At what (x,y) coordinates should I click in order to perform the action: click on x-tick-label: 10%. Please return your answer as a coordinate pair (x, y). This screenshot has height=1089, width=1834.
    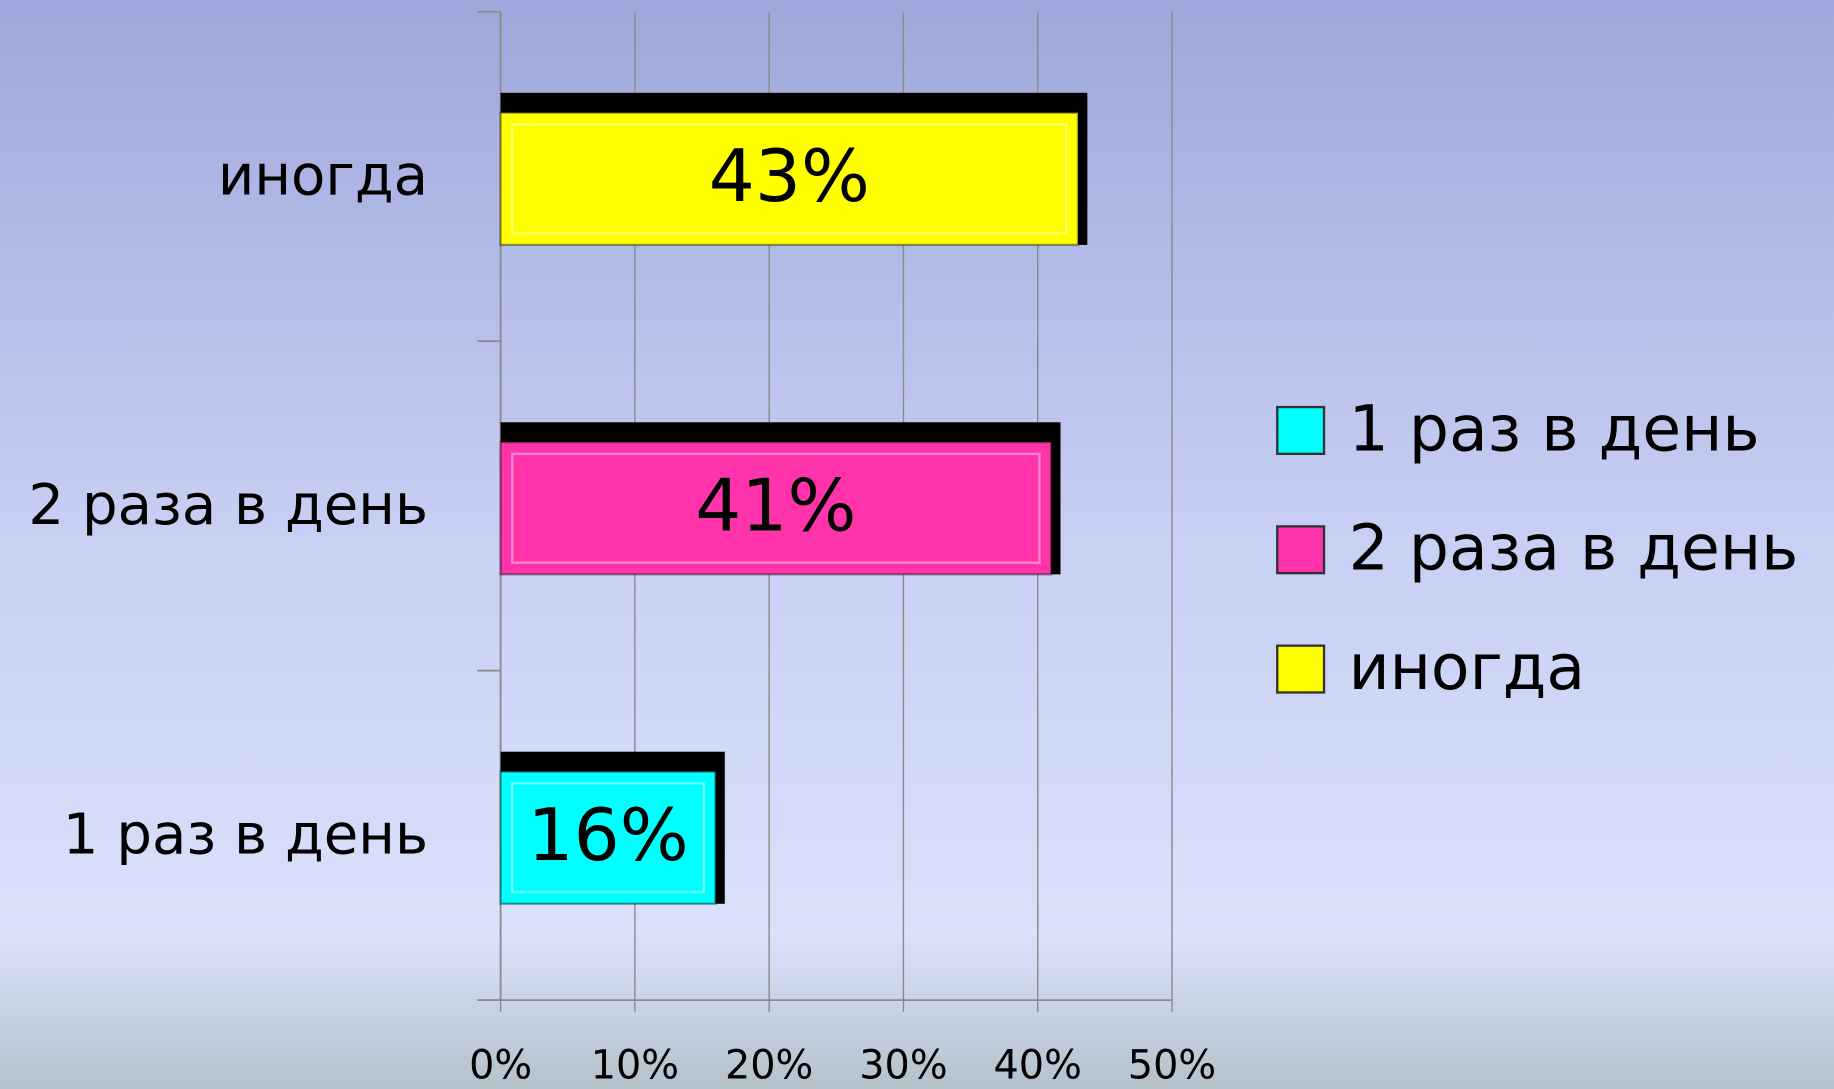
    Looking at the image, I should click on (635, 1065).